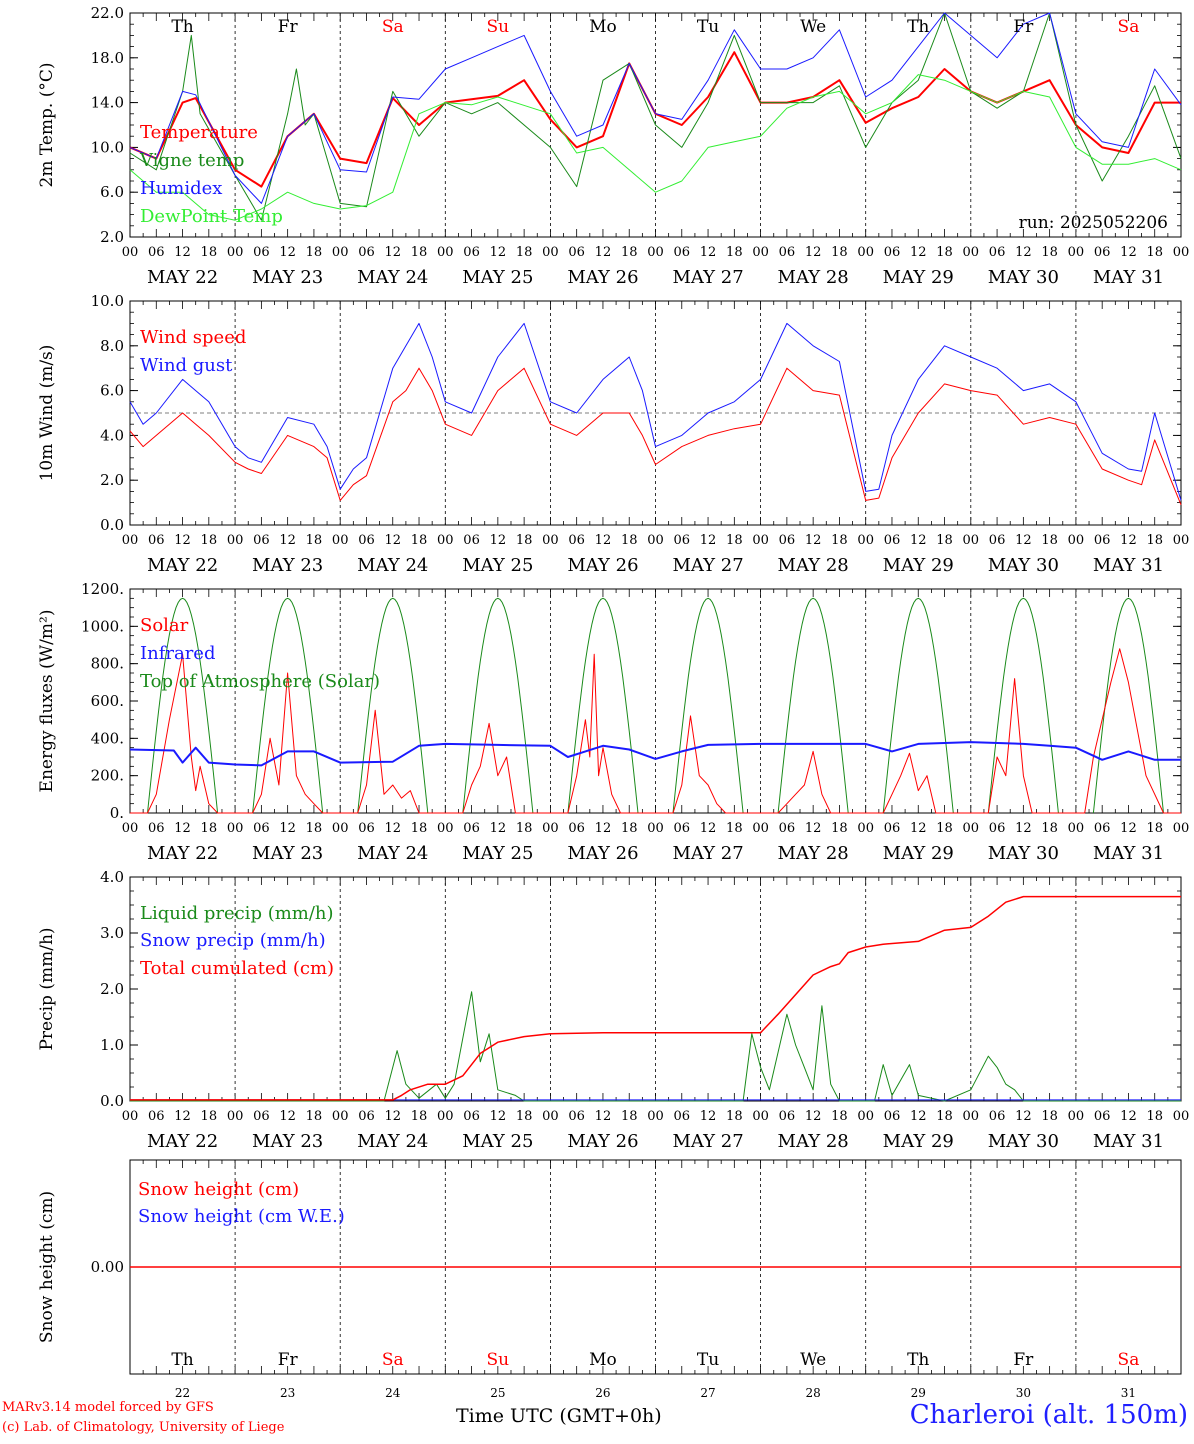 Image resolution: width=1194 pixels, height=1444 pixels. Describe the element at coordinates (117, 813) in the screenshot. I see `y-tick-label: 0.` at that location.